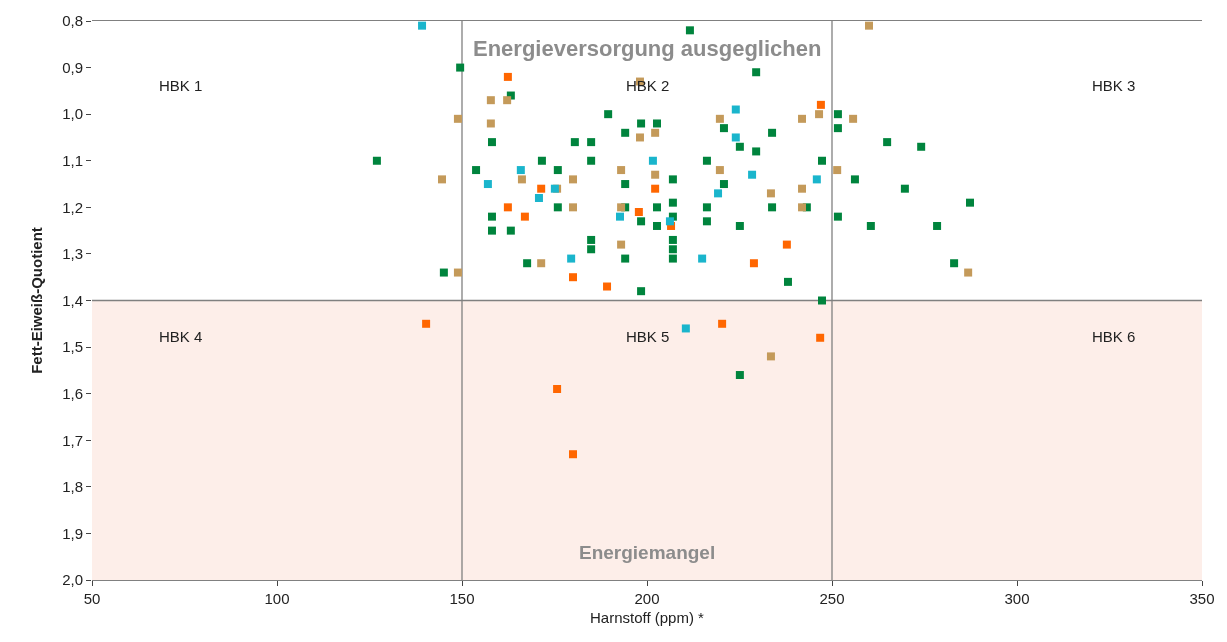 Image resolution: width=1227 pixels, height=642 pixels. What do you see at coordinates (181, 336) in the screenshot?
I see `annotation: HBK 4` at bounding box center [181, 336].